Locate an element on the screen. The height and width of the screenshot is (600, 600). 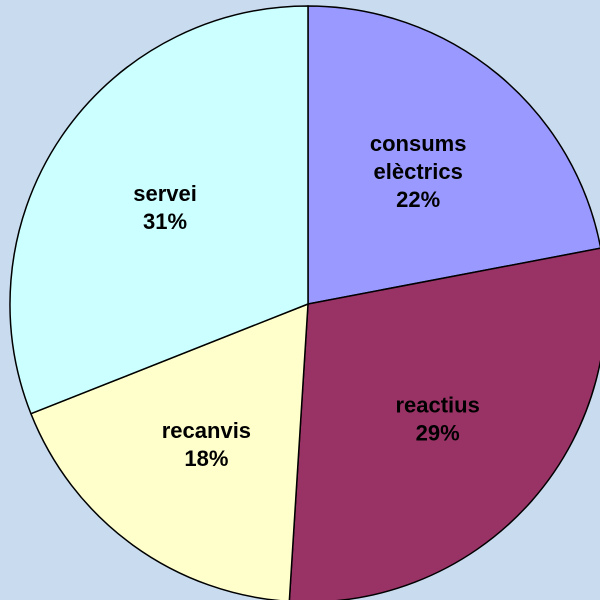
data-label: consums elèctrics 22% is located at coordinates (418, 171).